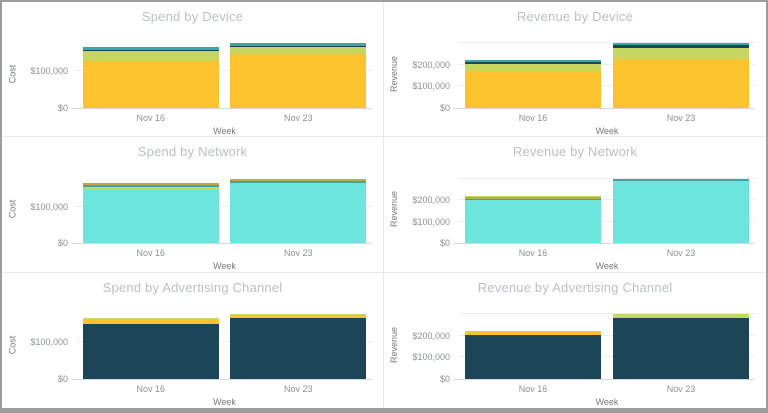 The image size is (768, 413). Describe the element at coordinates (444, 108) in the screenshot. I see `y-tick-label: $0` at that location.